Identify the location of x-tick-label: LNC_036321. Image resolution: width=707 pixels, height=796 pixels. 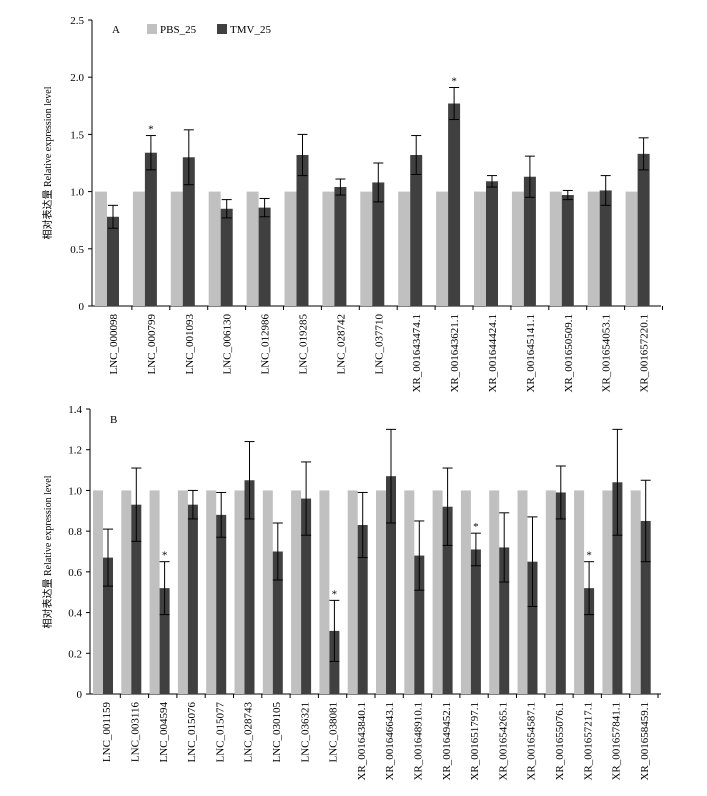
(305, 732).